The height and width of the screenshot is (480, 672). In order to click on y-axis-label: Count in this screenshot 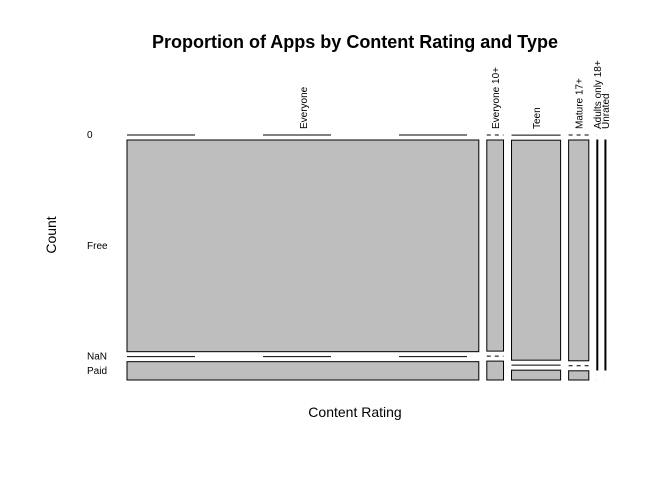, I will do `click(51, 234)`.